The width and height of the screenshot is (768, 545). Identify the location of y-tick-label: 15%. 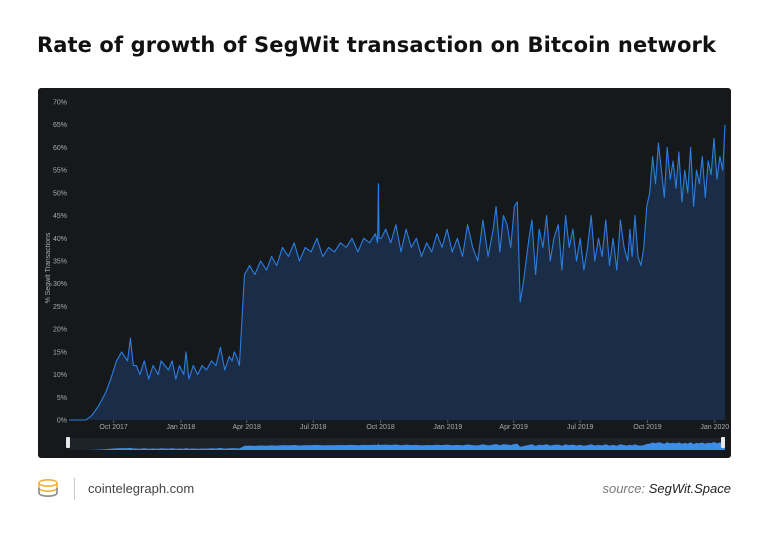
(60, 352).